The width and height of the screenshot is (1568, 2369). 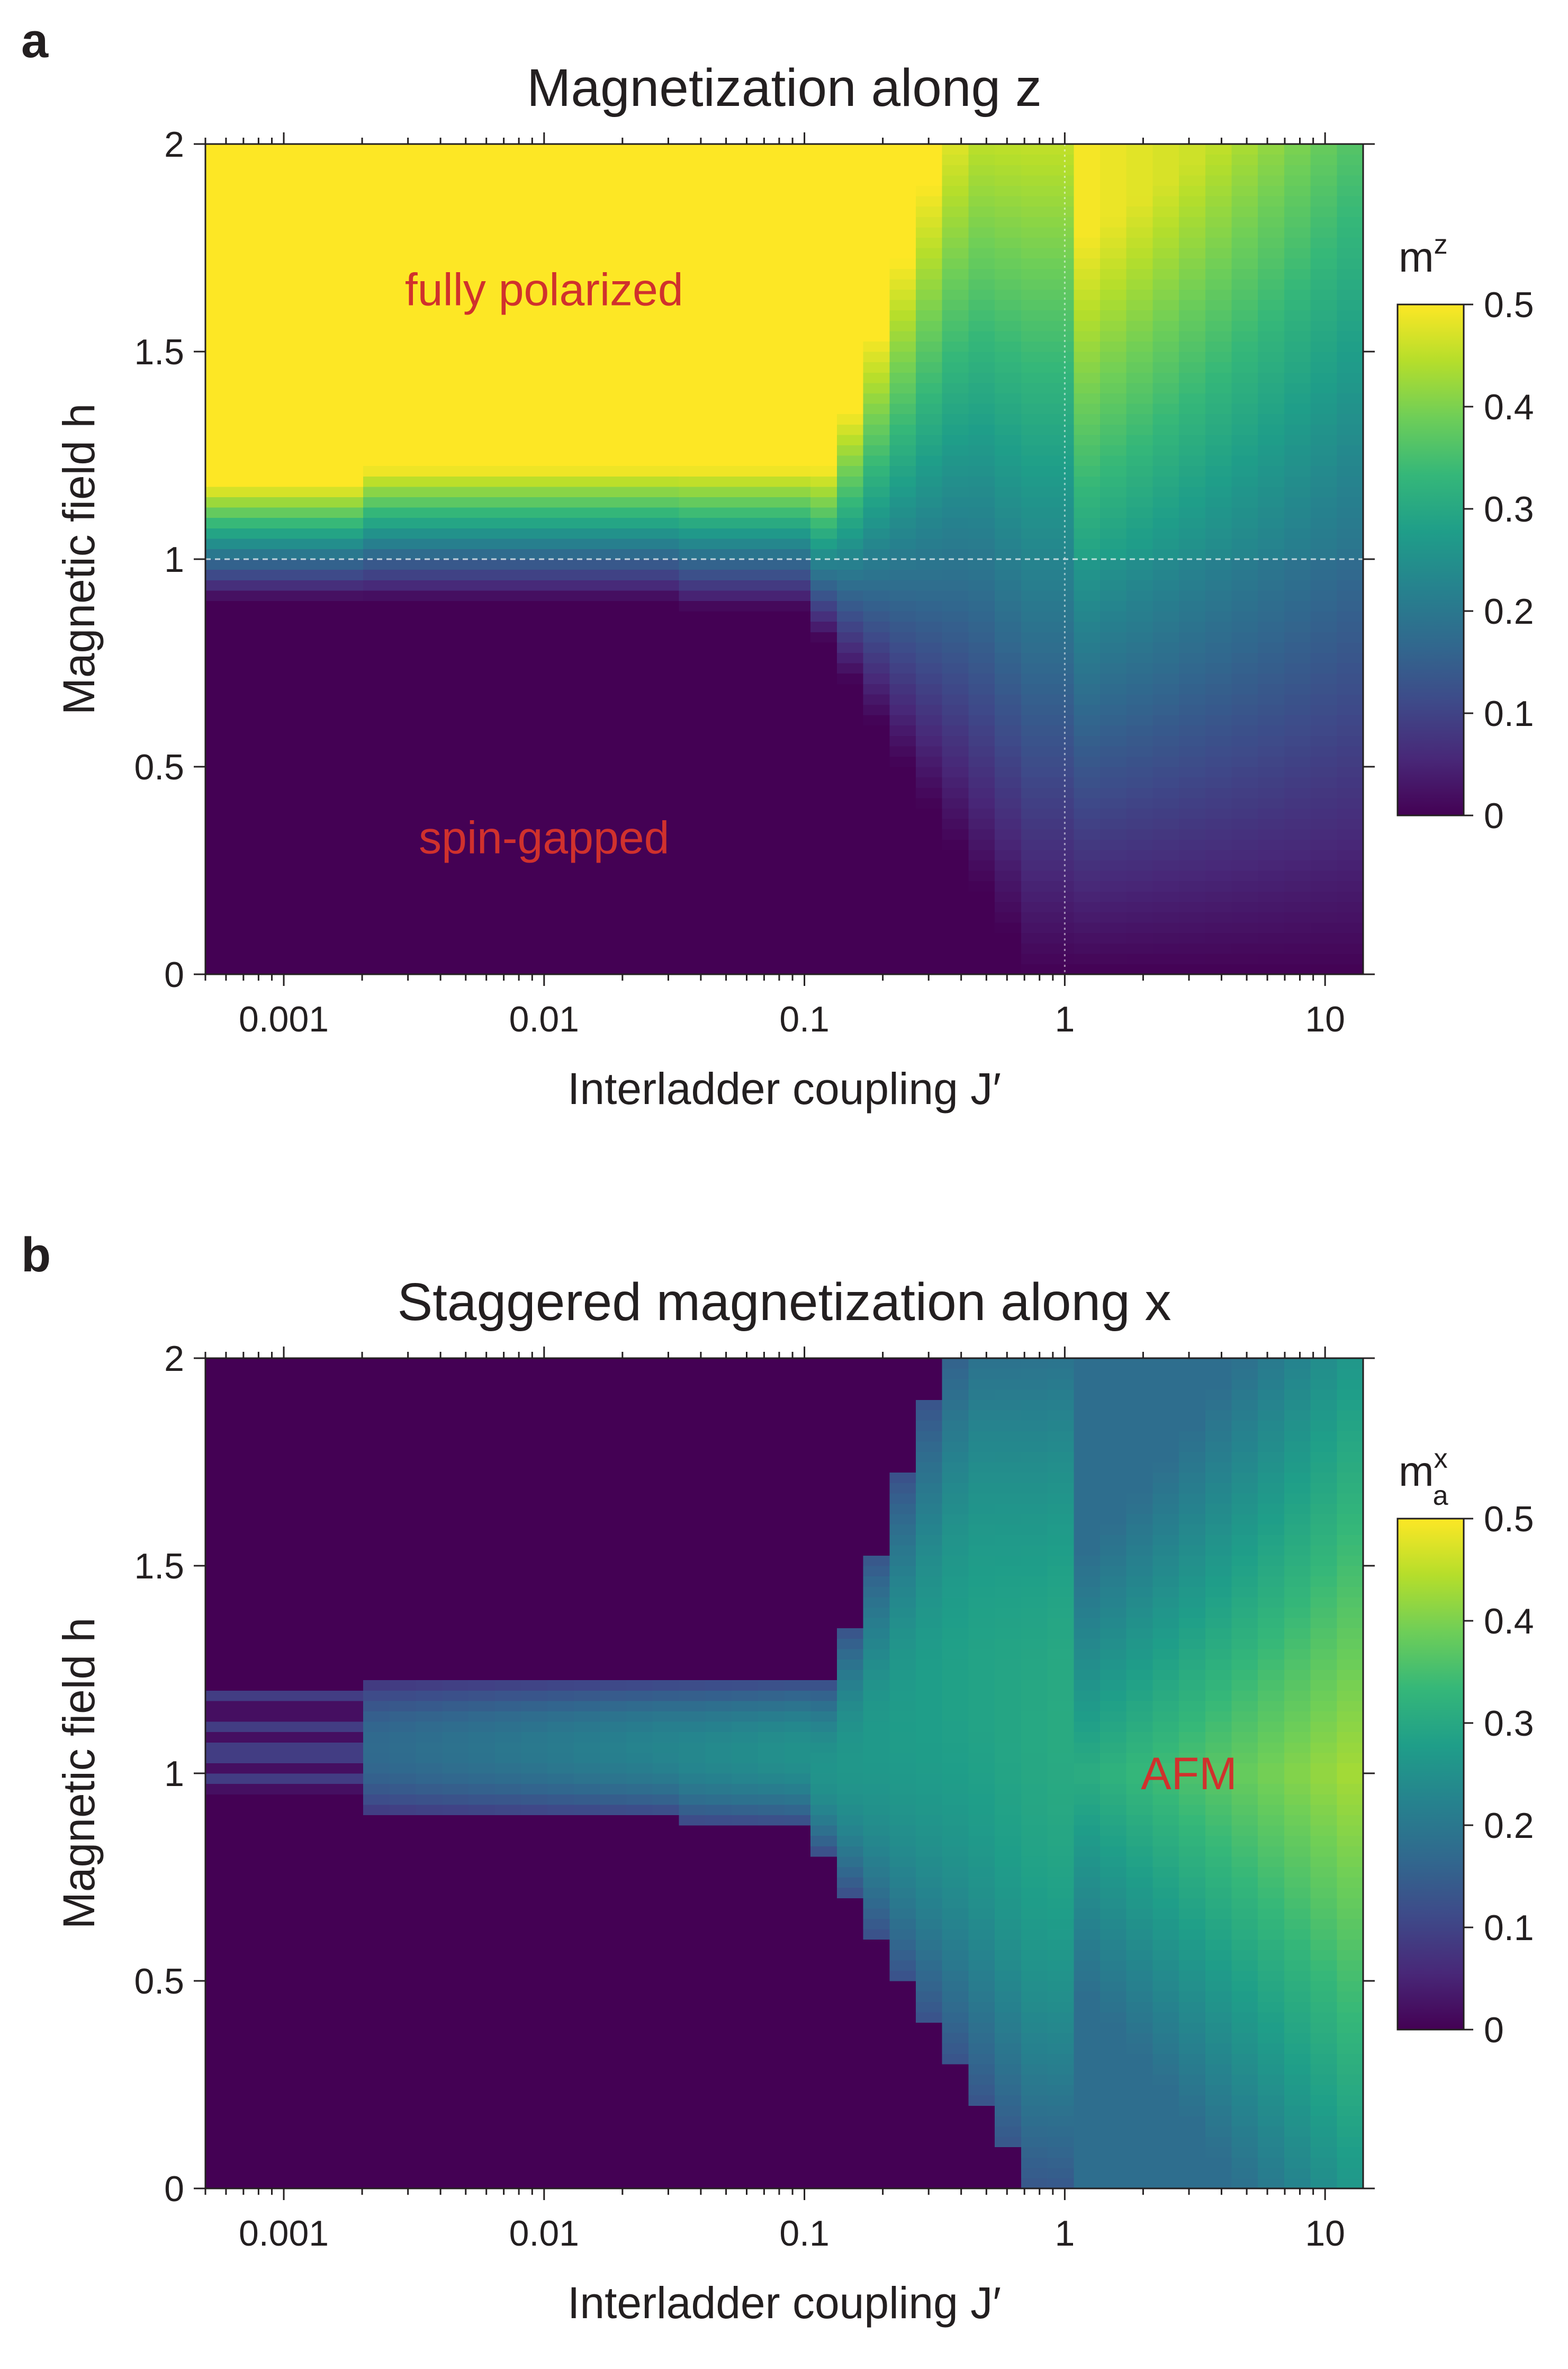 What do you see at coordinates (159, 767) in the screenshot?
I see `y-tick-label: 0.5` at bounding box center [159, 767].